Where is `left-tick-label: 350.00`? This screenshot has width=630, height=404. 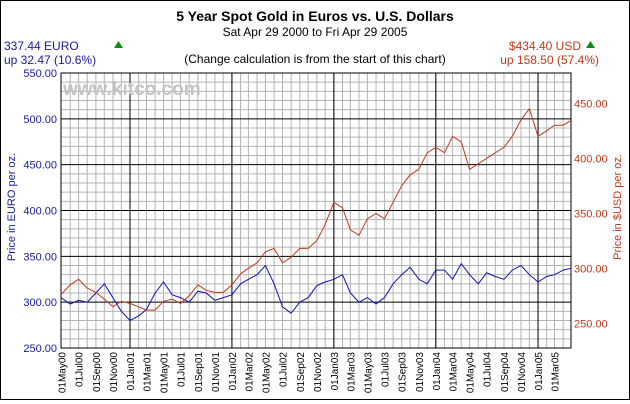
left-tick-label: 350.00 is located at coordinates (40, 257).